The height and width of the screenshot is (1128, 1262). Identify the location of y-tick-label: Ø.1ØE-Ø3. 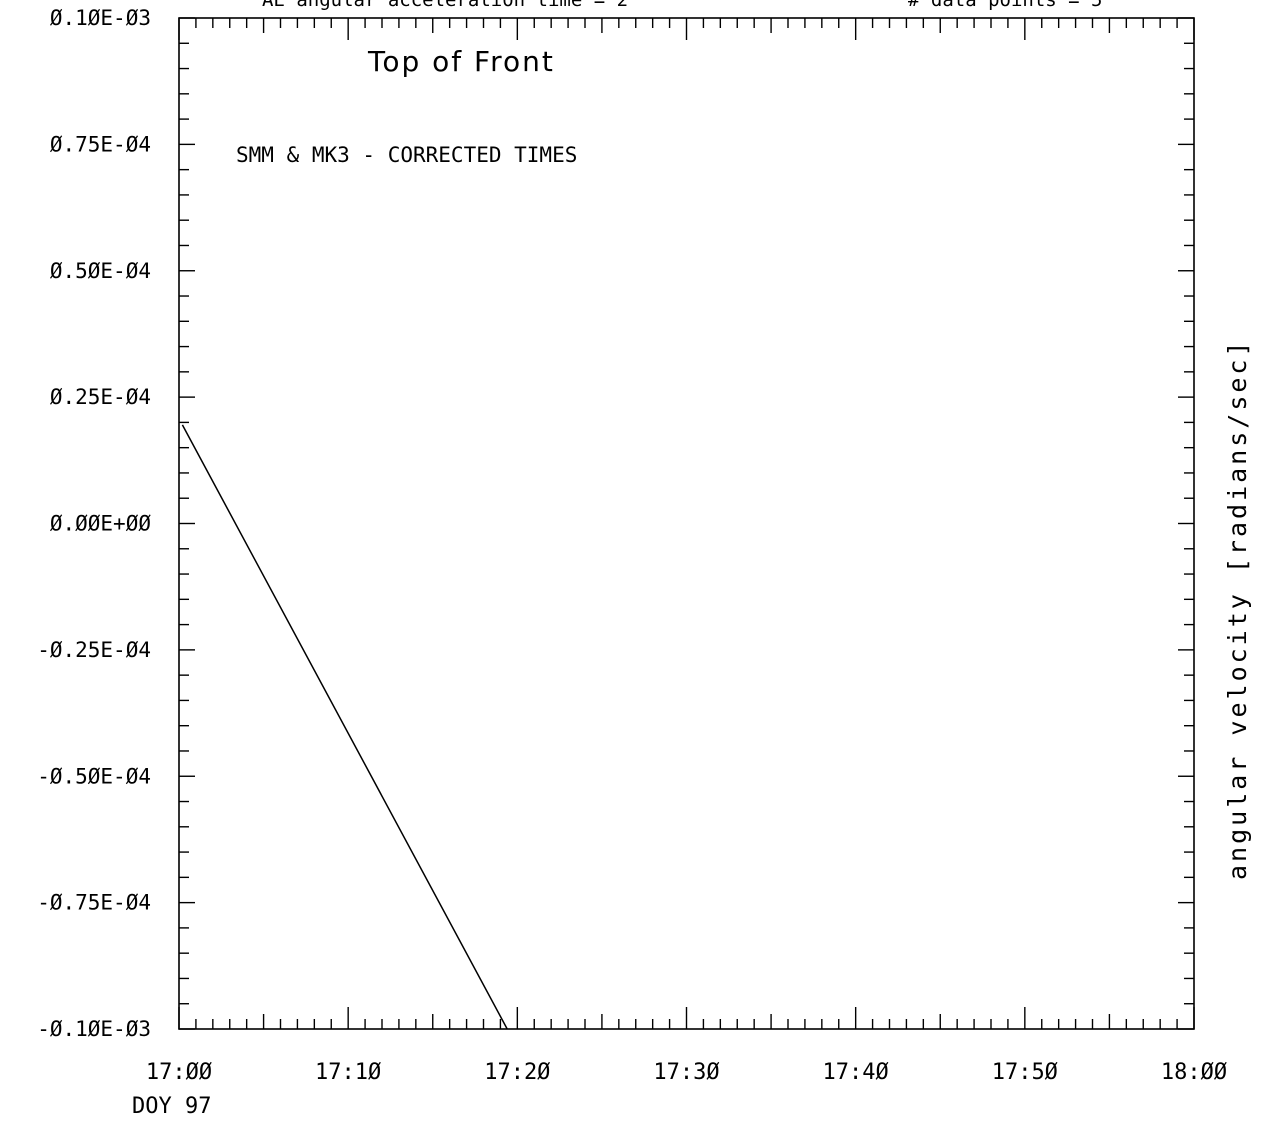
(100, 18).